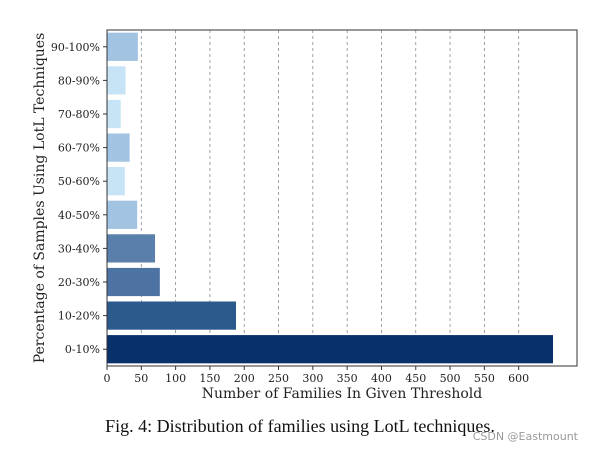 The width and height of the screenshot is (593, 455). I want to click on y-tick-label: 0-10%, so click(82, 349).